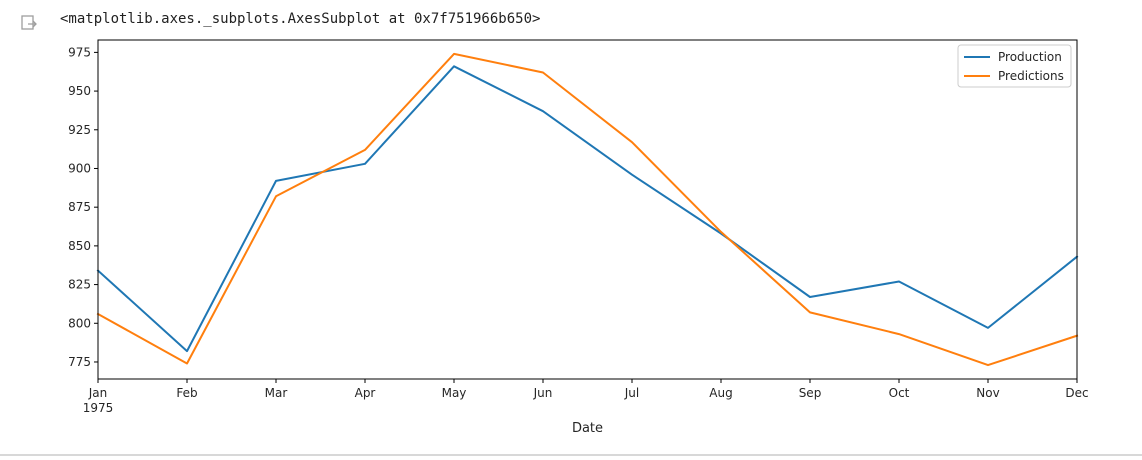 Image resolution: width=1142 pixels, height=460 pixels. I want to click on output-arrow-icon, so click(29, 22).